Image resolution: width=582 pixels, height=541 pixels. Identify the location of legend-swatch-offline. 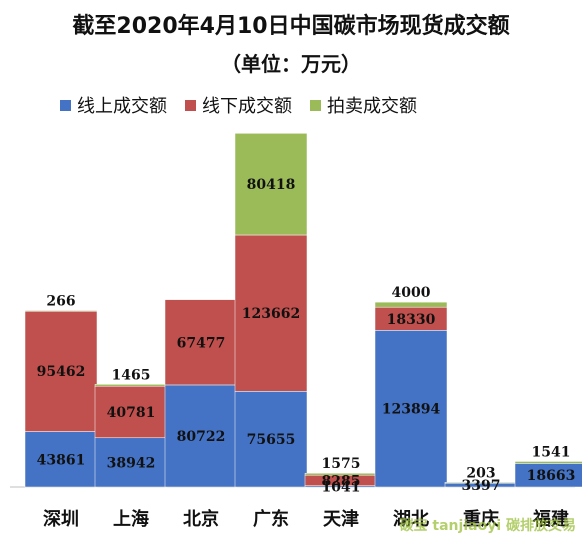
(190, 105).